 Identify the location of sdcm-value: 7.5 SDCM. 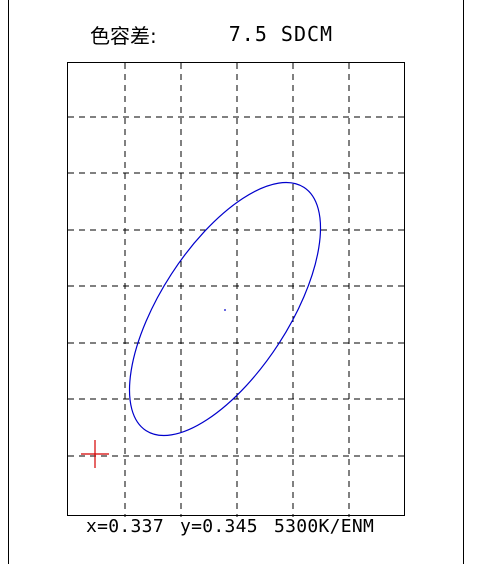
(281, 34).